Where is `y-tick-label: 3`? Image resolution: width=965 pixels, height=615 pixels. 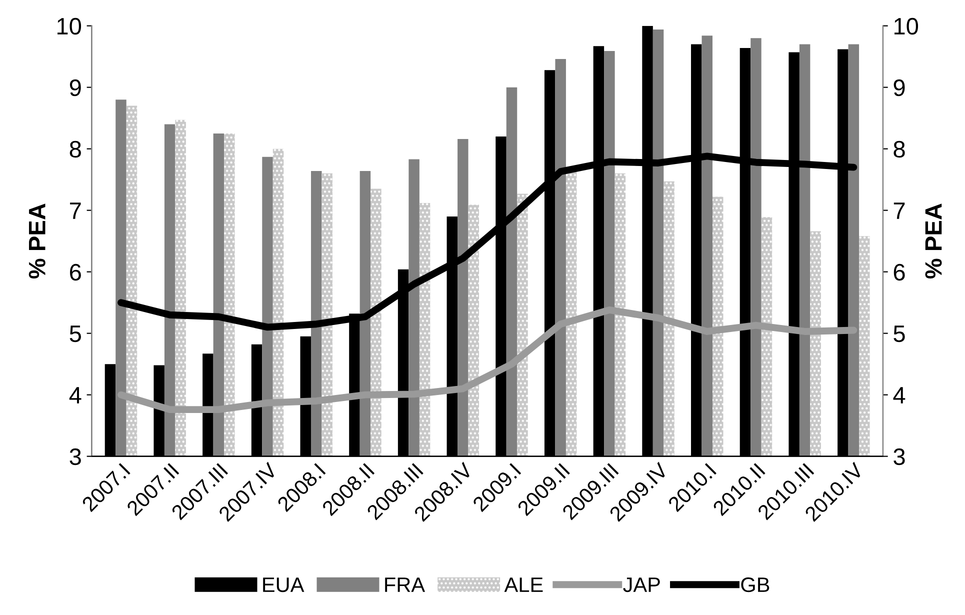 y-tick-label: 3 is located at coordinates (75, 457).